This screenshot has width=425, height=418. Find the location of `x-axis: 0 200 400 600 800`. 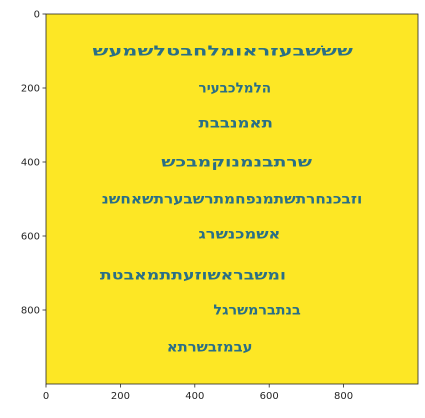

x-axis: 0 200 400 600 800 is located at coordinates (198, 393).